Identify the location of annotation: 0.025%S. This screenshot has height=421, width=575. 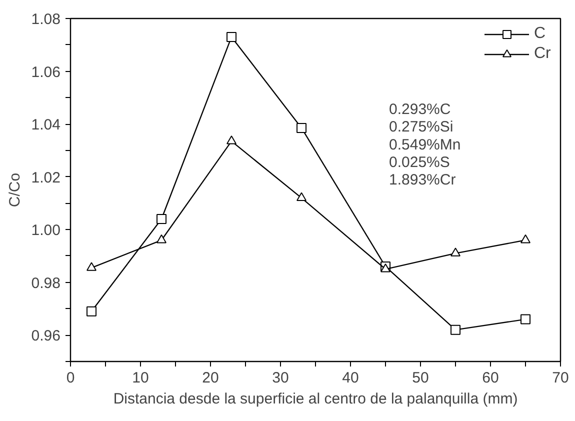
(419, 163).